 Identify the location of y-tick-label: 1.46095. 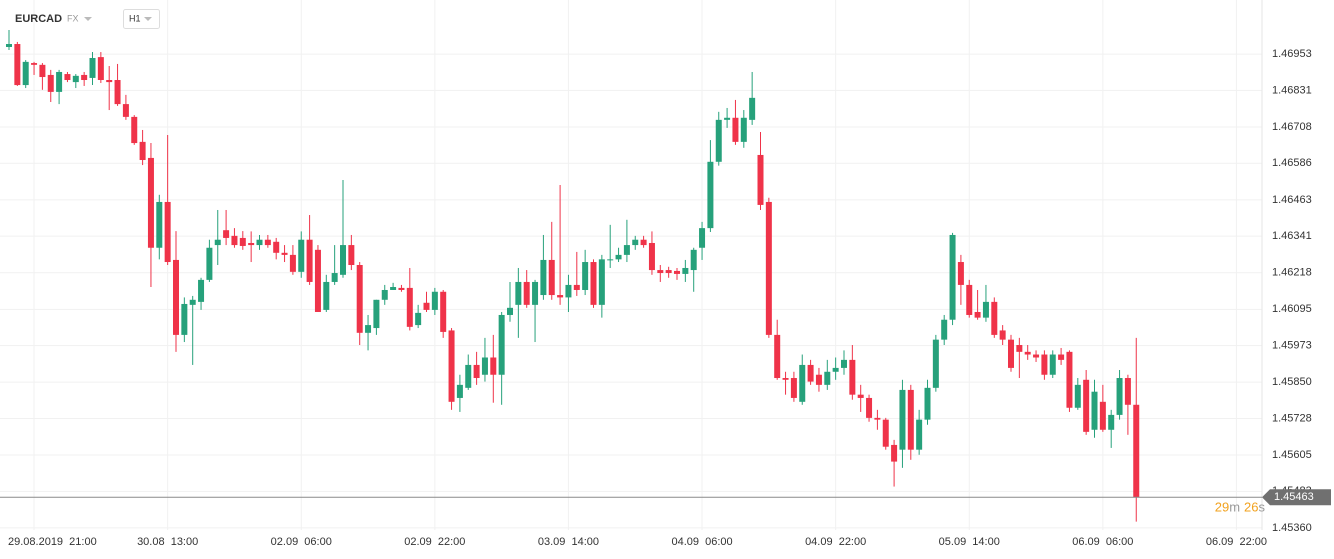
(1292, 309).